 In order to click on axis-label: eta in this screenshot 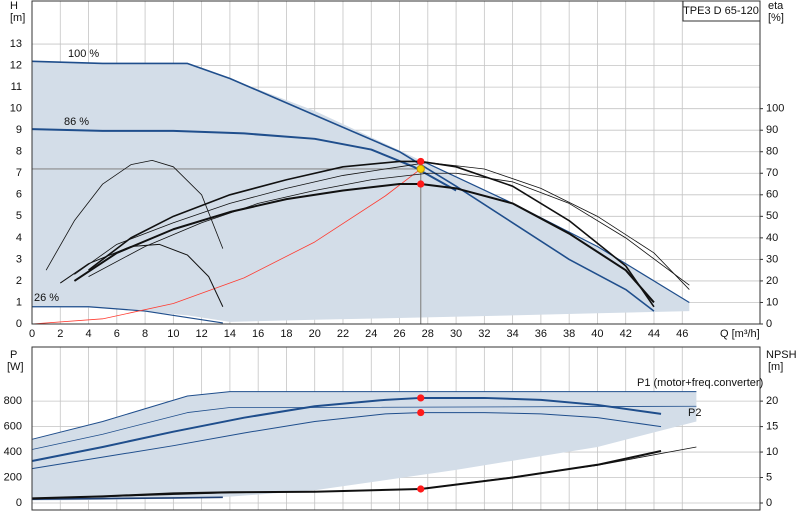, I will do `click(776, 6)`.